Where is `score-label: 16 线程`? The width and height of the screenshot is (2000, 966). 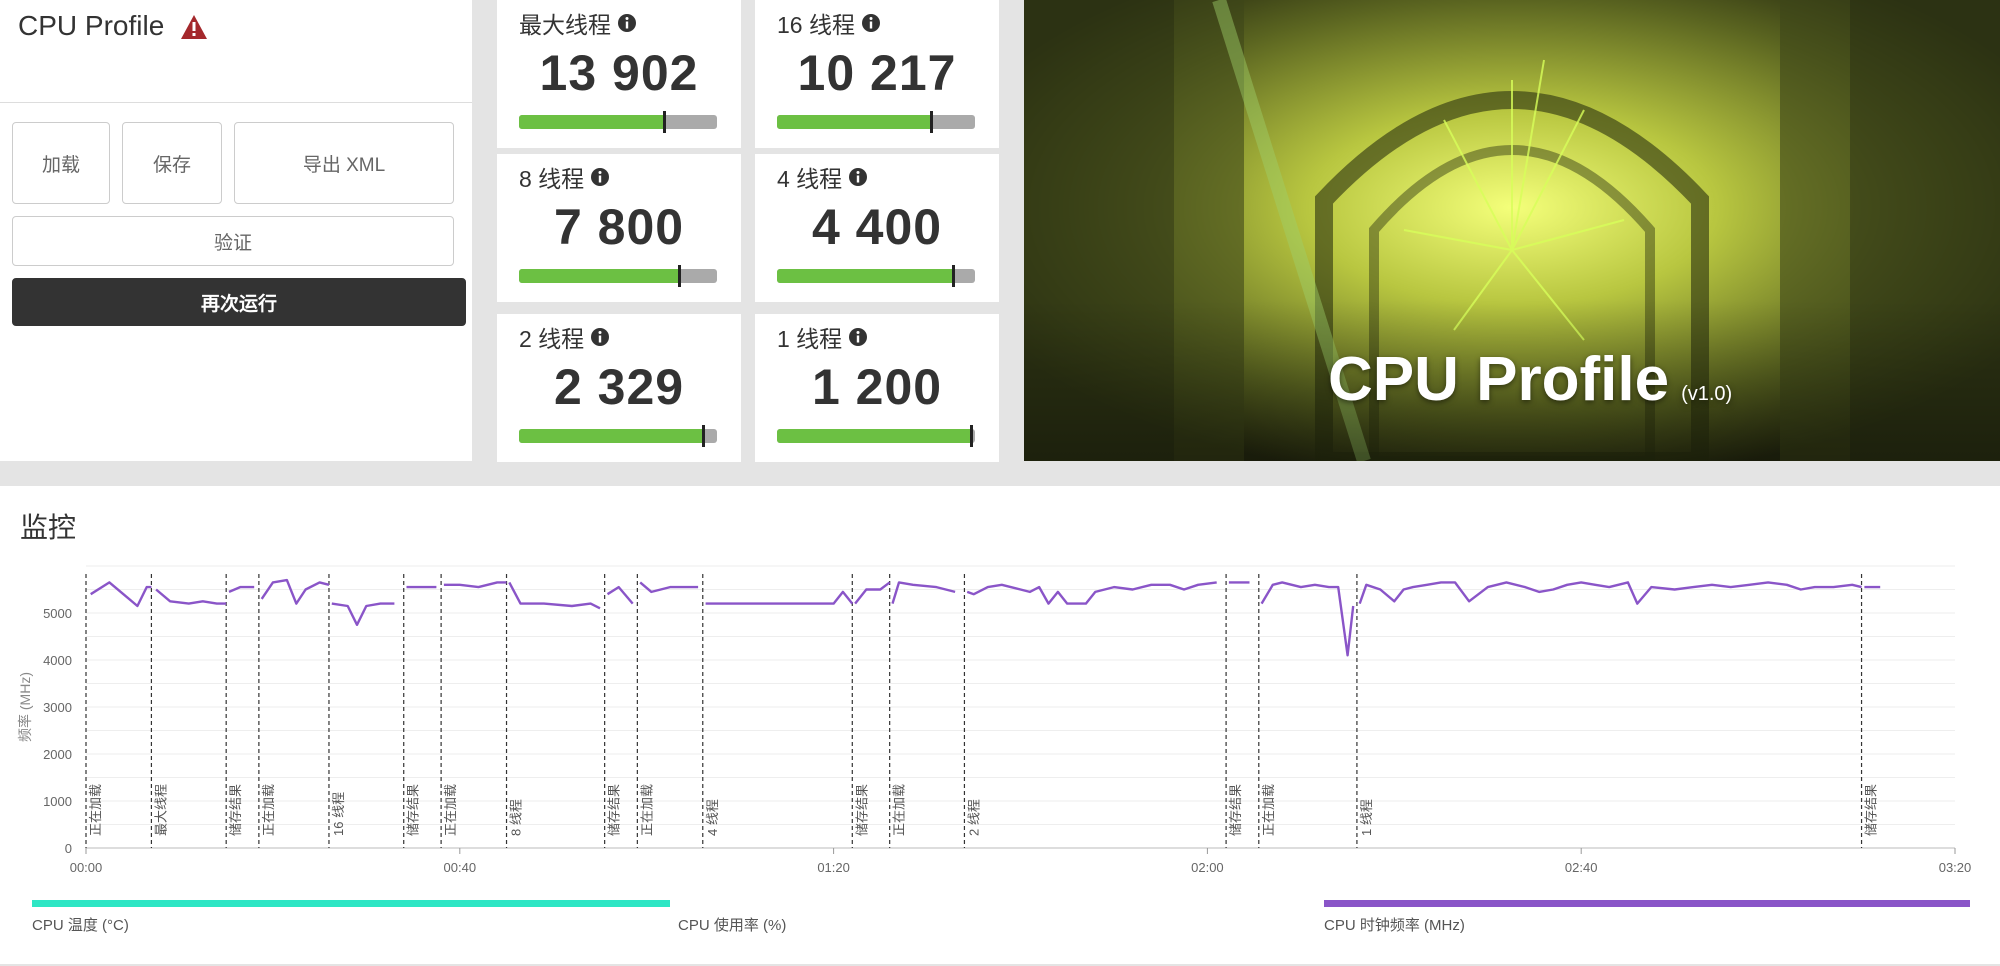
score-label: 16 线程 is located at coordinates (816, 25).